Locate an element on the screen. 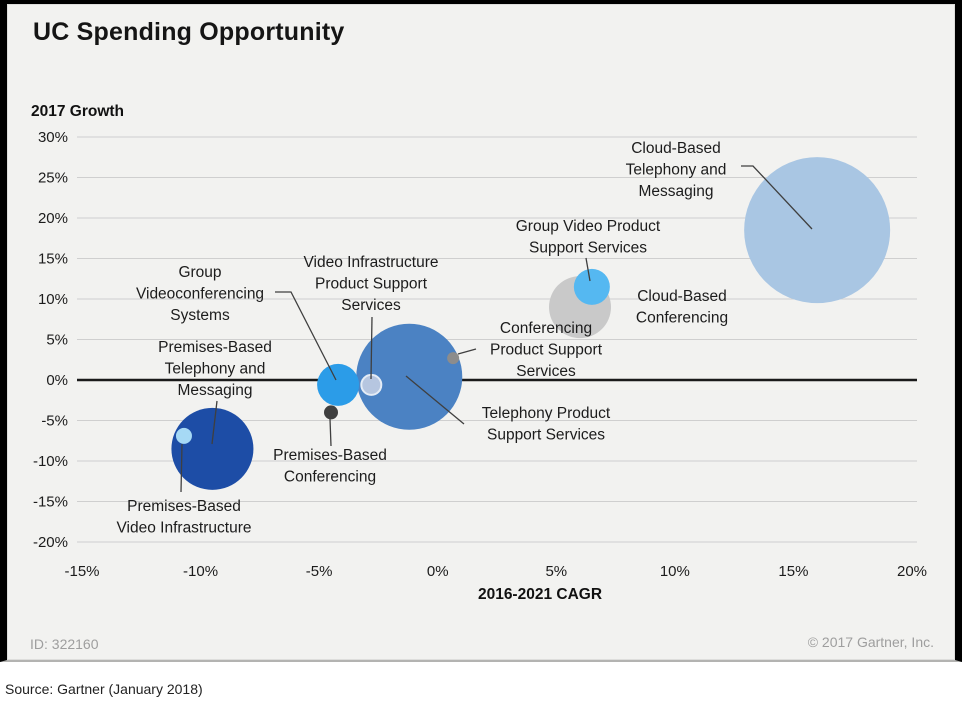  y-tick-label: 25% is located at coordinates (53, 178).